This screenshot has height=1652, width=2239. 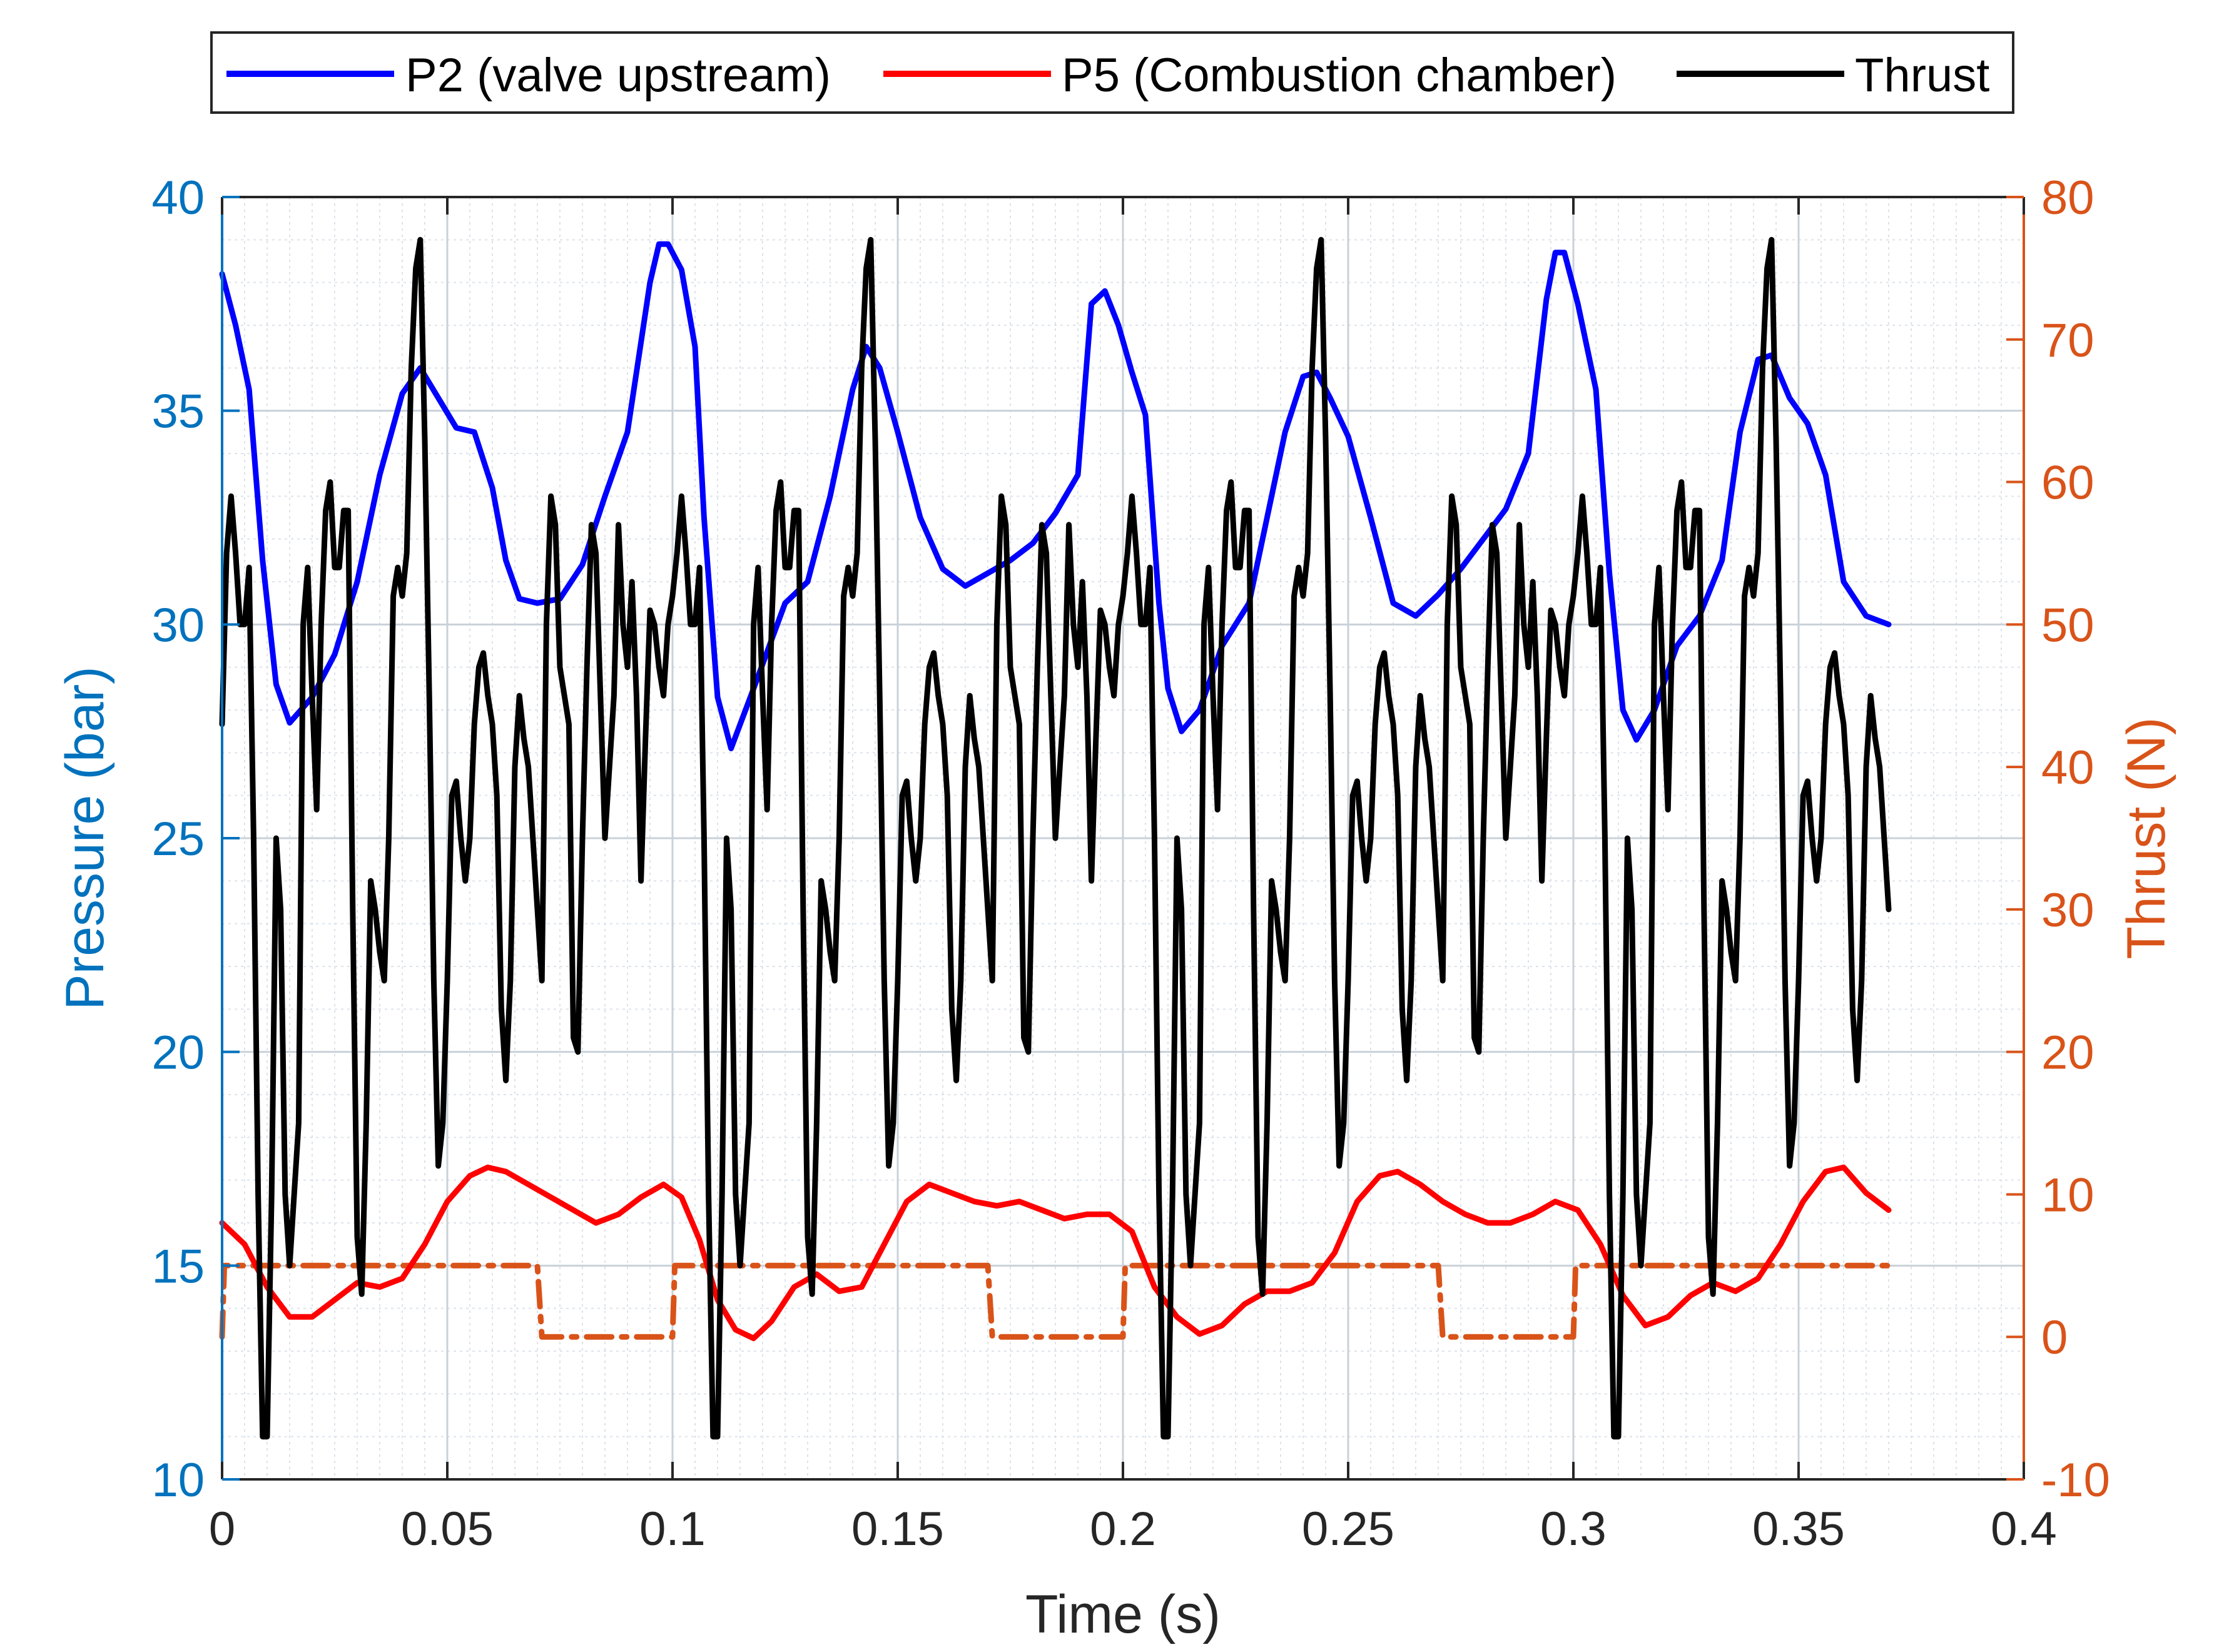 What do you see at coordinates (897, 1530) in the screenshot?
I see `x-tick-label: 0.15` at bounding box center [897, 1530].